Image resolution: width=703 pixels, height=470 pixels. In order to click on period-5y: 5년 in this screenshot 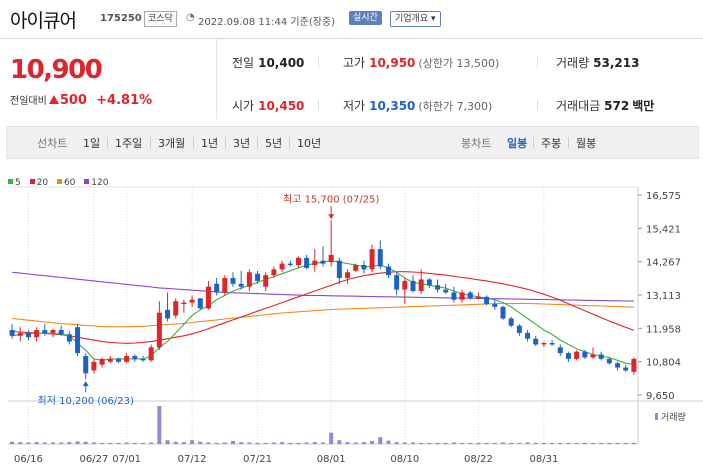, I will do `click(274, 143)`.